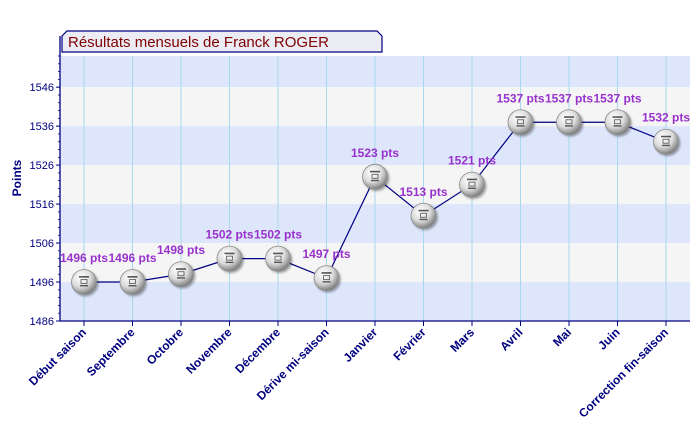 This screenshot has height=425, width=700. Describe the element at coordinates (42, 166) in the screenshot. I see `y-tick-label: 1526` at that location.